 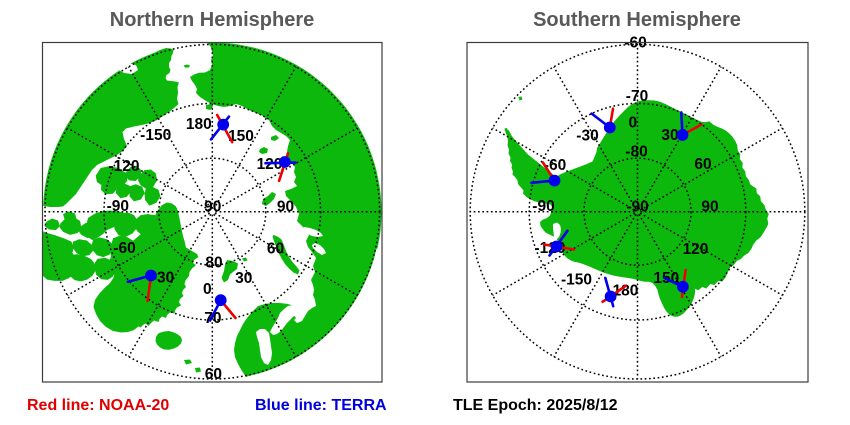 What do you see at coordinates (241, 136) in the screenshot?
I see `svg-text: 150` at bounding box center [241, 136].